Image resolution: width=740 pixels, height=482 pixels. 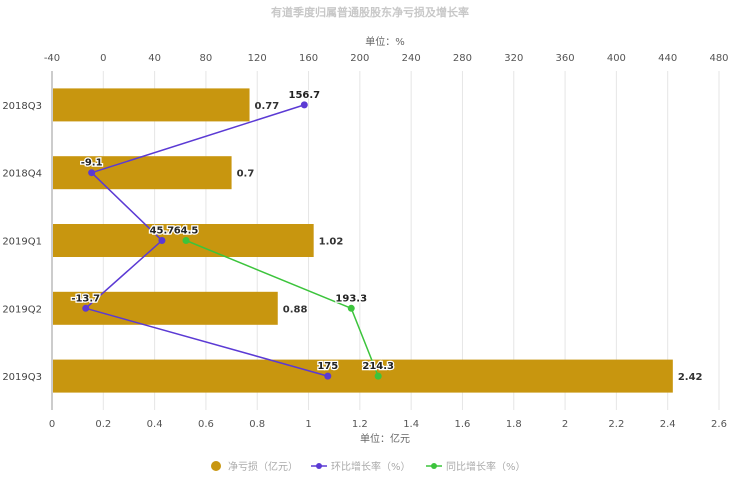 What do you see at coordinates (263, 466) in the screenshot?
I see `legend-label: 净亏损（亿元）` at bounding box center [263, 466].